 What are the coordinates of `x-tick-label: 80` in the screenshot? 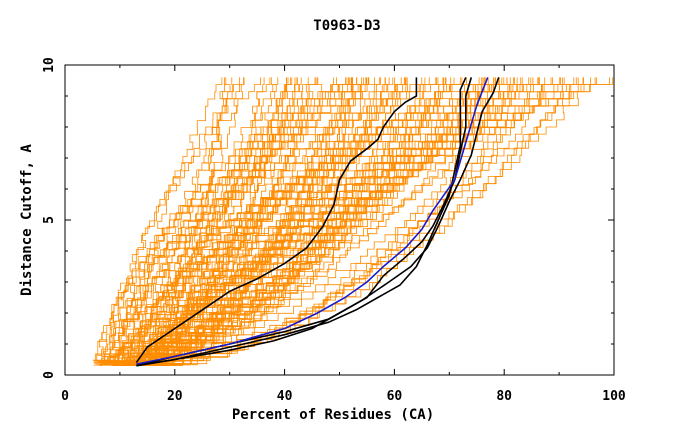 It's located at (504, 396).